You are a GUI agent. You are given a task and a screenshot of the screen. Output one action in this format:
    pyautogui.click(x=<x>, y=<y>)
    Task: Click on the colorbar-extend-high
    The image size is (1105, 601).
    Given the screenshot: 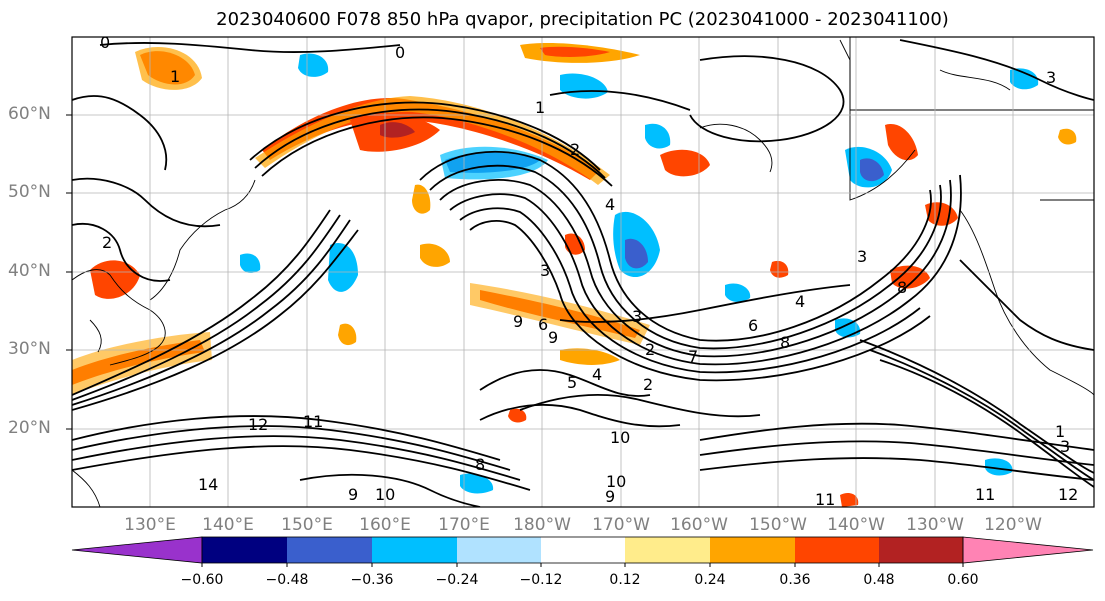 What is the action you would take?
    pyautogui.click(x=1028, y=550)
    